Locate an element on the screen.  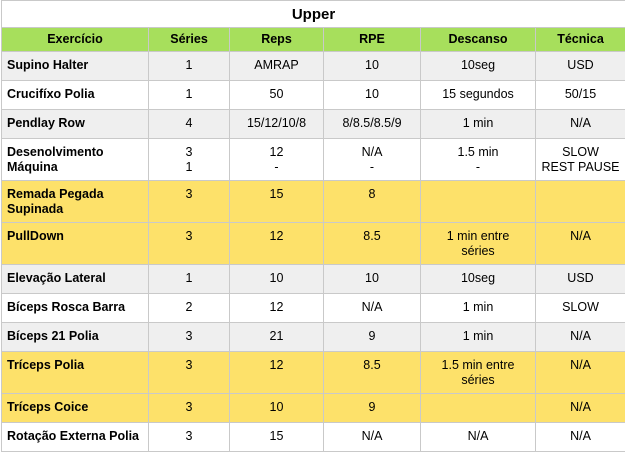
table-row: Remada Pegada Supinada 3 15 8 is located at coordinates (313, 201).